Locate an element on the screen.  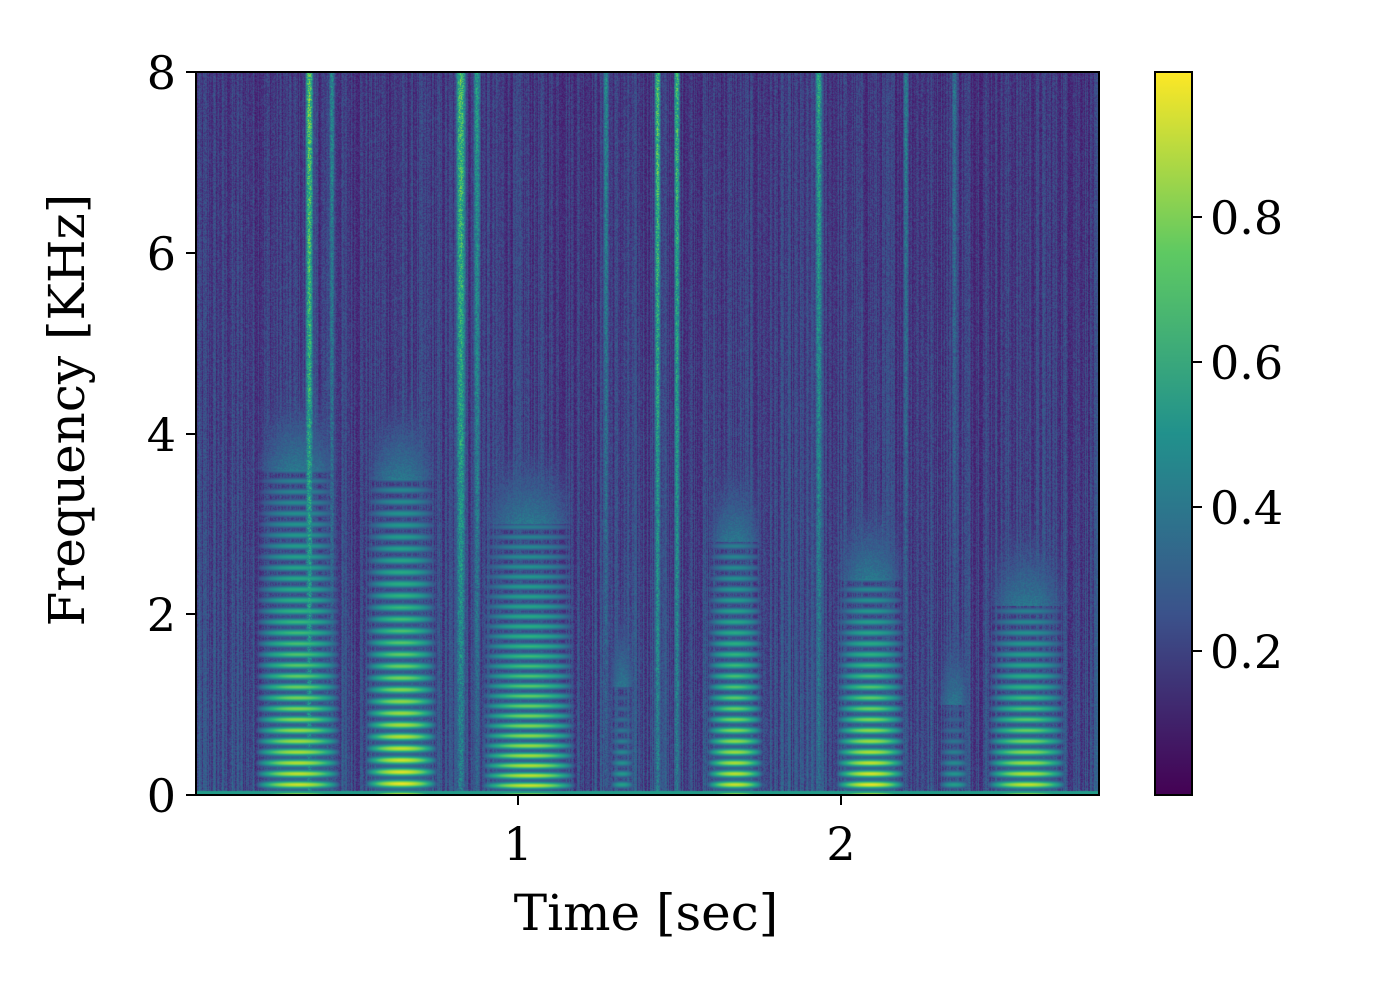
y-tick-label: 8 is located at coordinates (161, 73).